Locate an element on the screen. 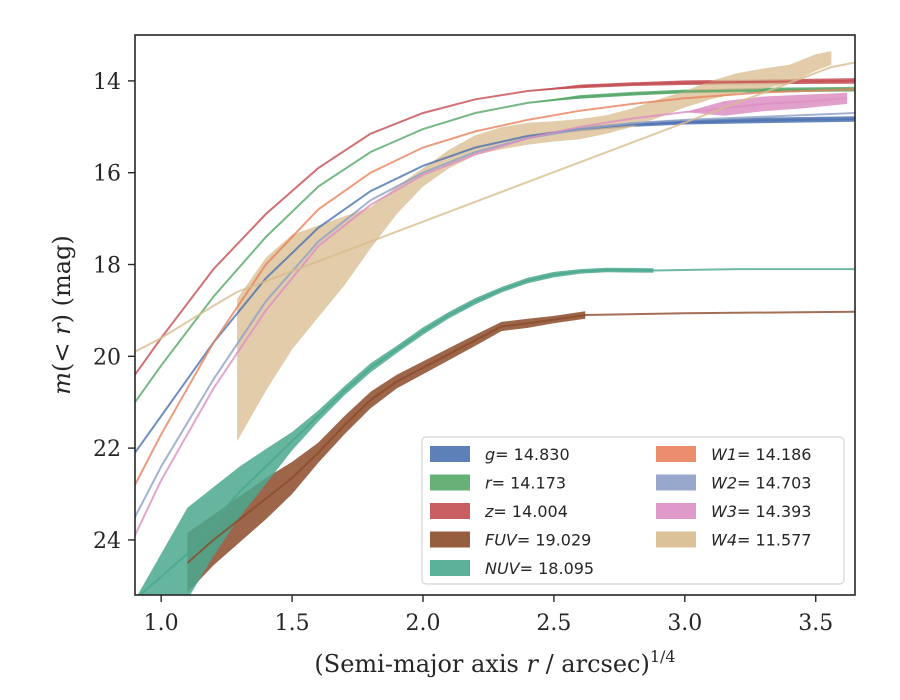  legend-label-w2: W2= 14.703 is located at coordinates (761, 483).